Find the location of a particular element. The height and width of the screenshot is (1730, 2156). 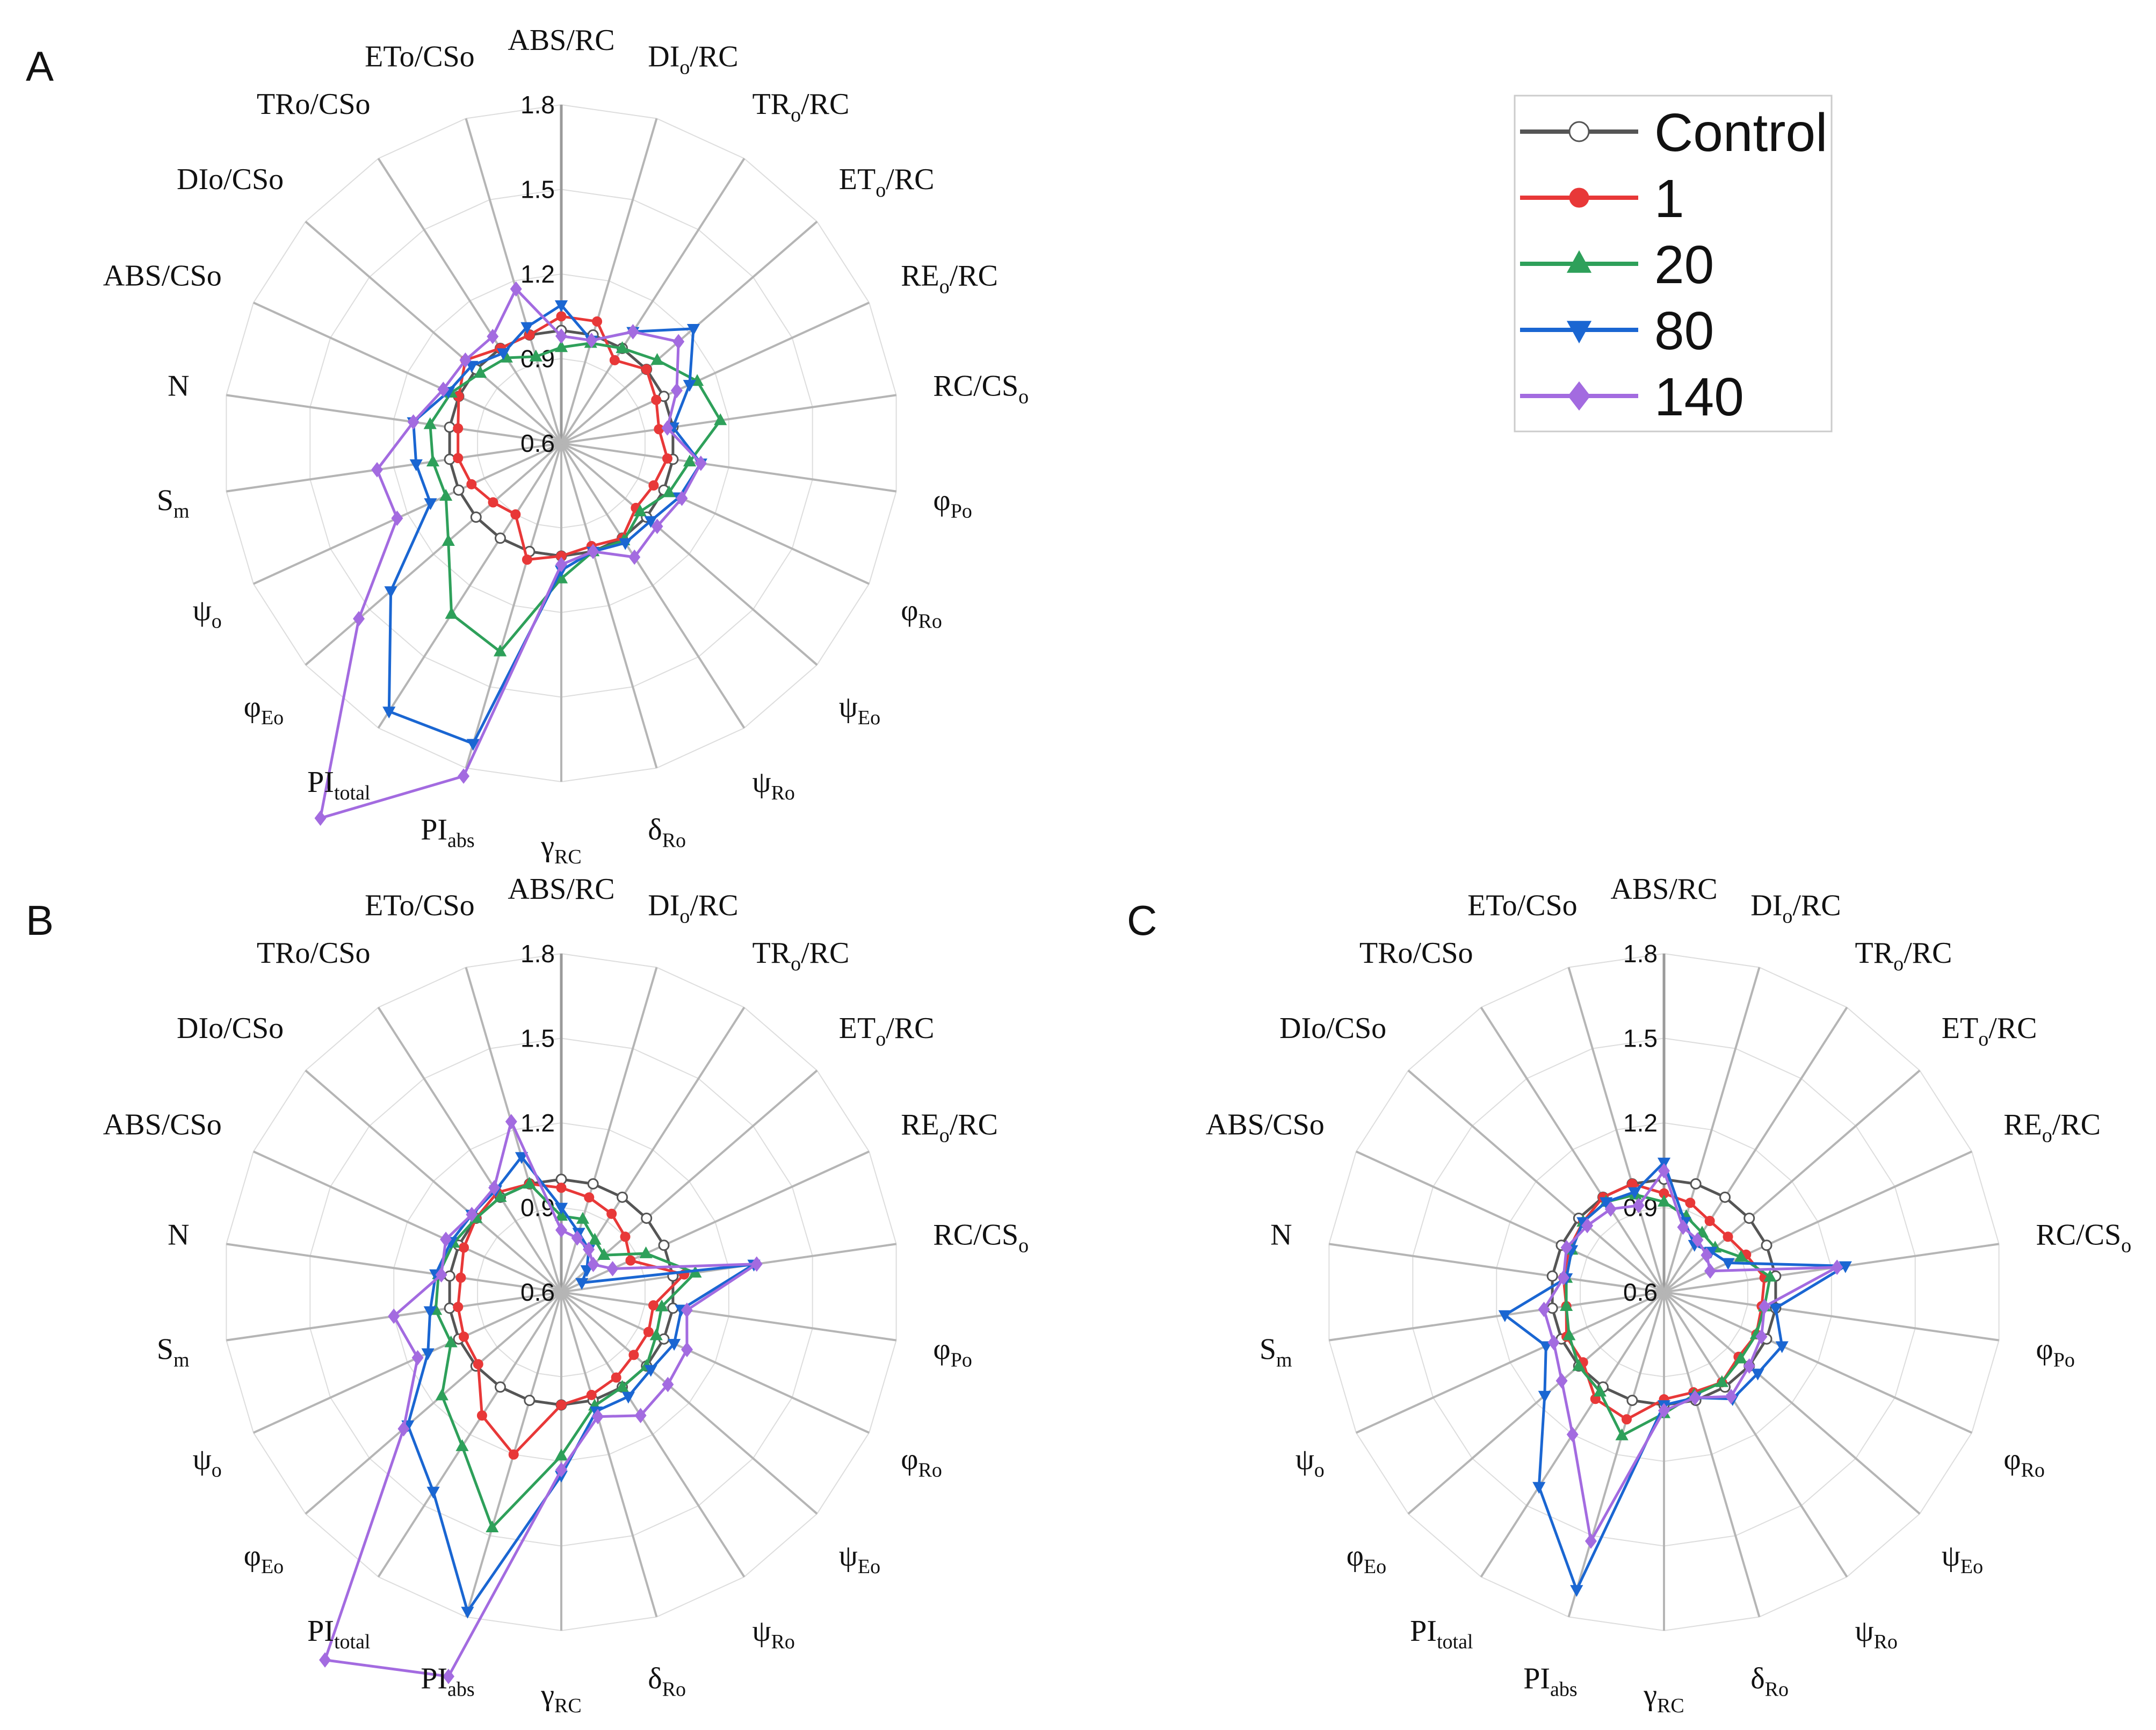

legend-label-1: 1 is located at coordinates (1669, 199).